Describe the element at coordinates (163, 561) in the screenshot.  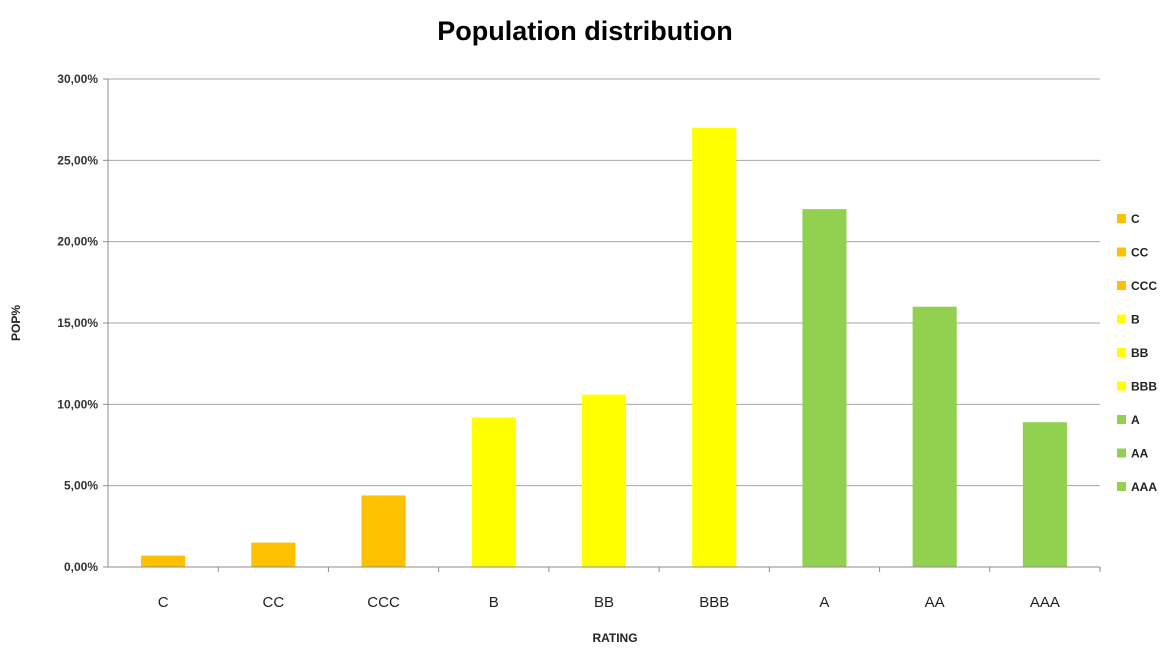
I see `bar-c` at that location.